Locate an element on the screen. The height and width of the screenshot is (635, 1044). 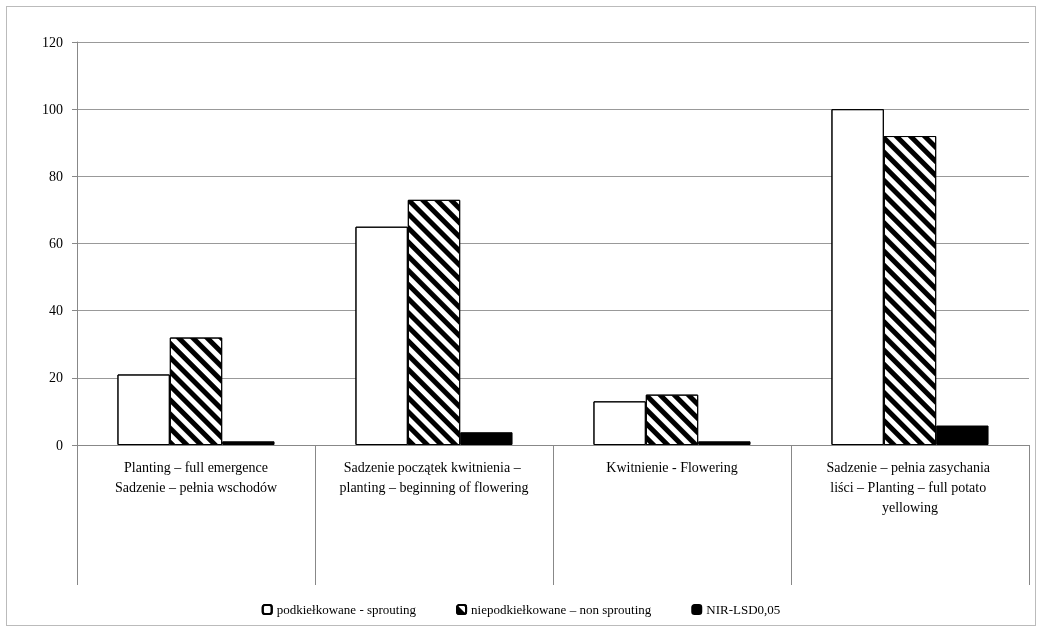
y-tick-label: 60 is located at coordinates (56, 243).